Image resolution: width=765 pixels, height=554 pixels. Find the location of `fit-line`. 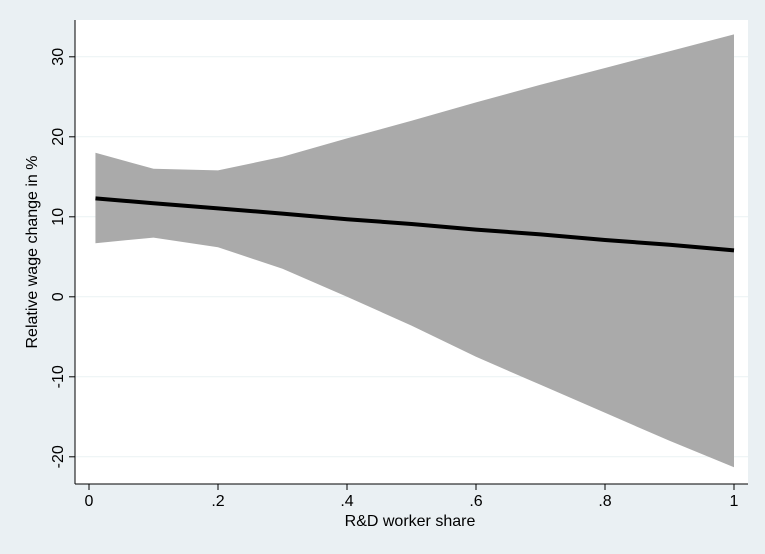

fit-line is located at coordinates (415, 224).